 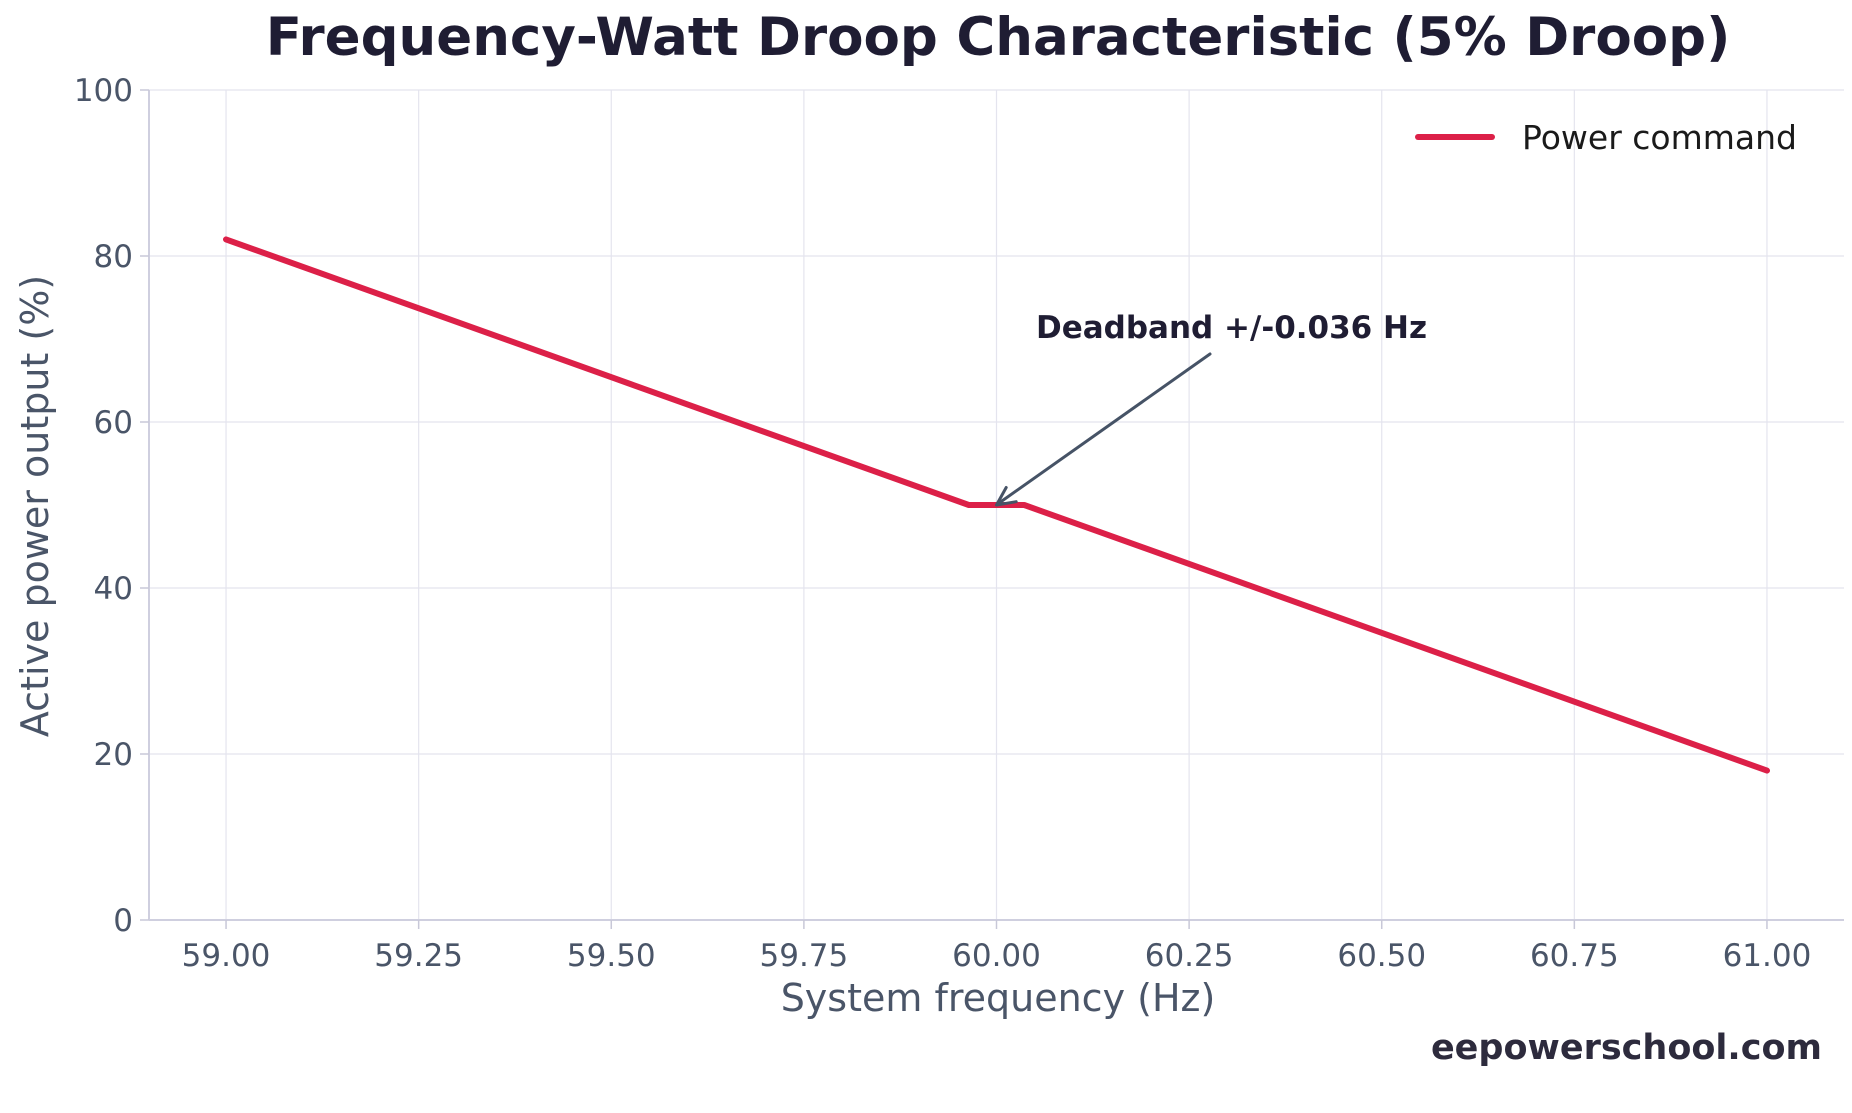 What do you see at coordinates (123, 921) in the screenshot?
I see `y-tick-label: 0` at bounding box center [123, 921].